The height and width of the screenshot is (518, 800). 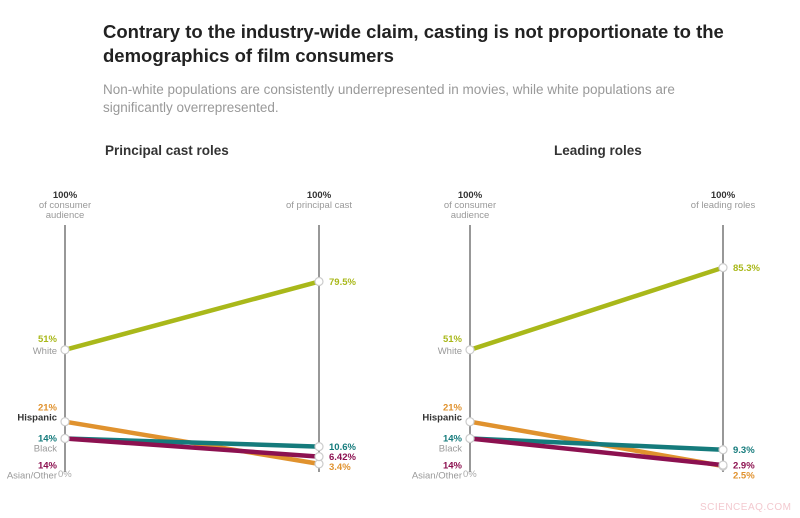 What do you see at coordinates (340, 467) in the screenshot?
I see `right-value-label-hispanic: 3.4%` at bounding box center [340, 467].